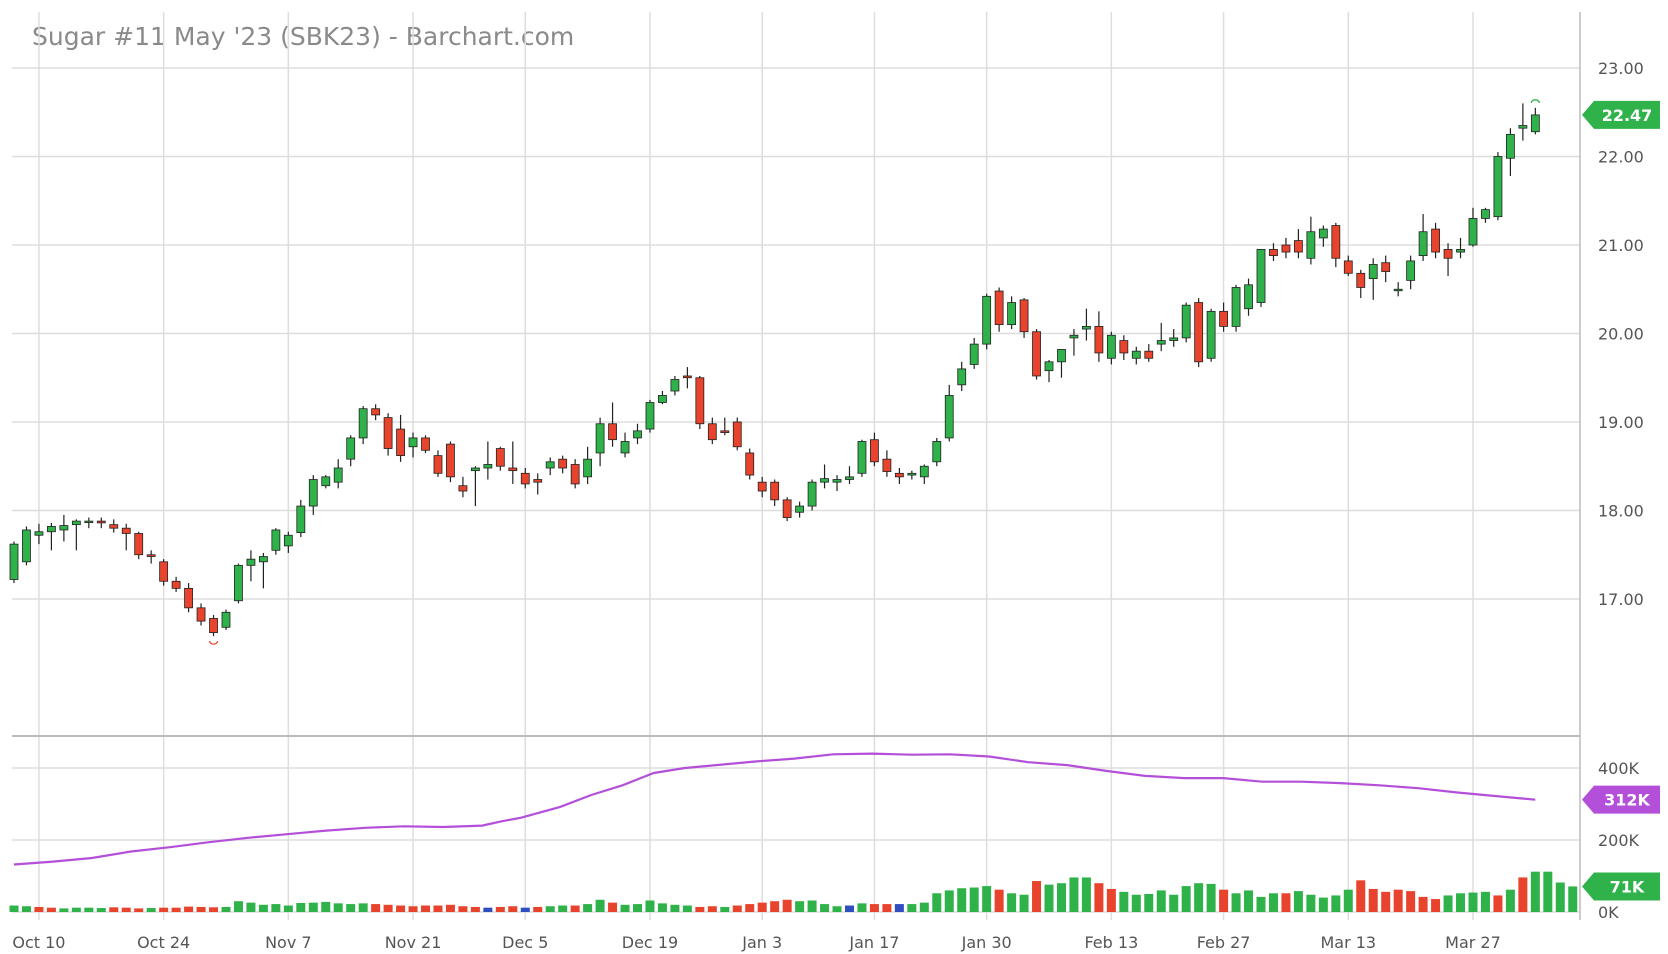 This screenshot has height=954, width=1668. I want to click on high-marker, so click(1535, 101).